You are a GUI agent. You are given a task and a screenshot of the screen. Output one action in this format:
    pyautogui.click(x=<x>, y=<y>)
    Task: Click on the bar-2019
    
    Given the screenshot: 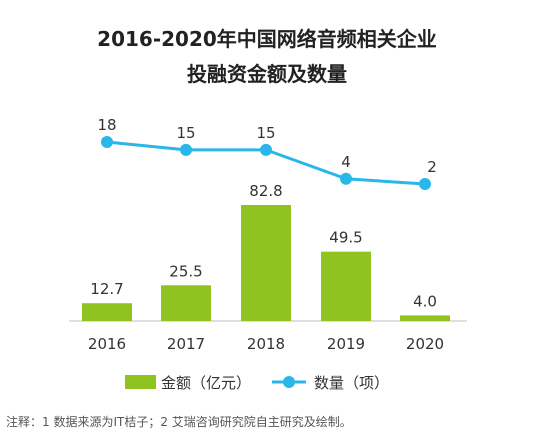 What is the action you would take?
    pyautogui.click(x=346, y=286)
    